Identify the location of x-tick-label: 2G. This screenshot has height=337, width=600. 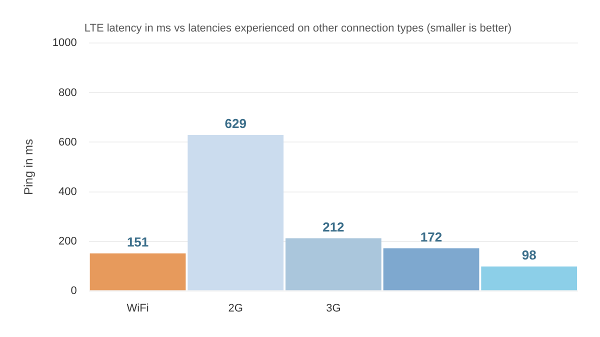
(235, 308).